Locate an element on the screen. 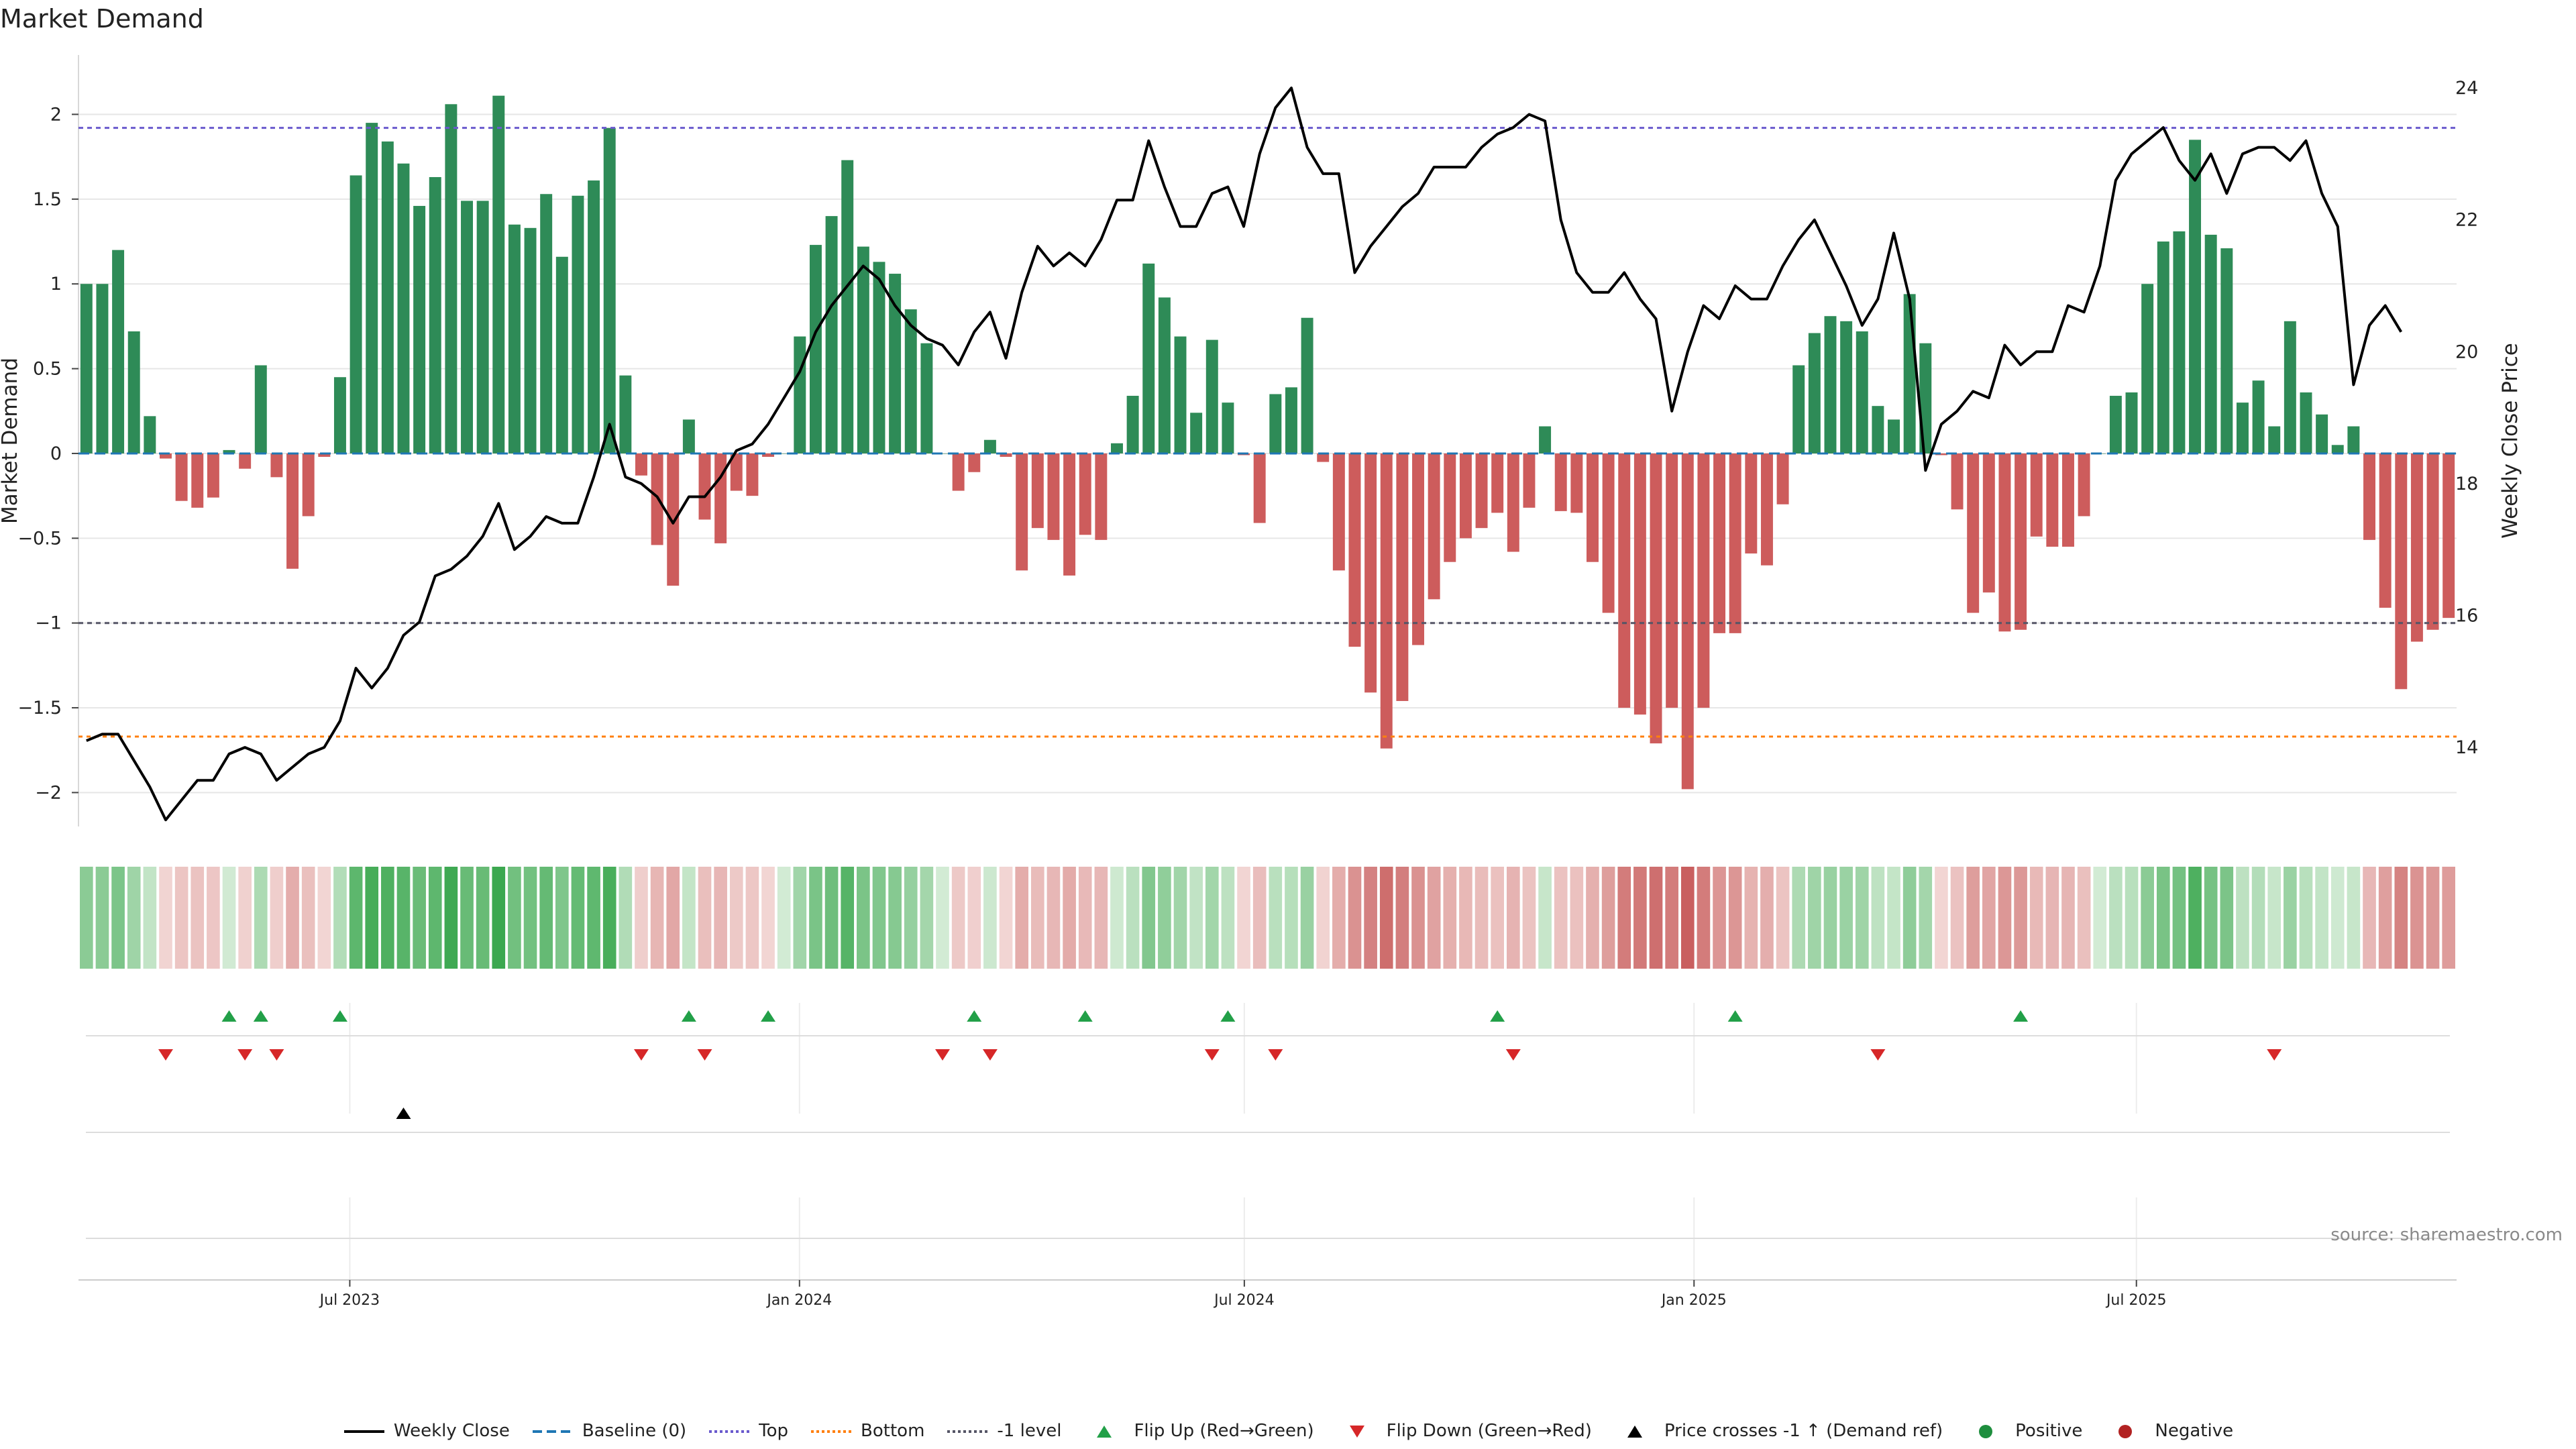  legend-item: Positive is located at coordinates (2023, 1431).